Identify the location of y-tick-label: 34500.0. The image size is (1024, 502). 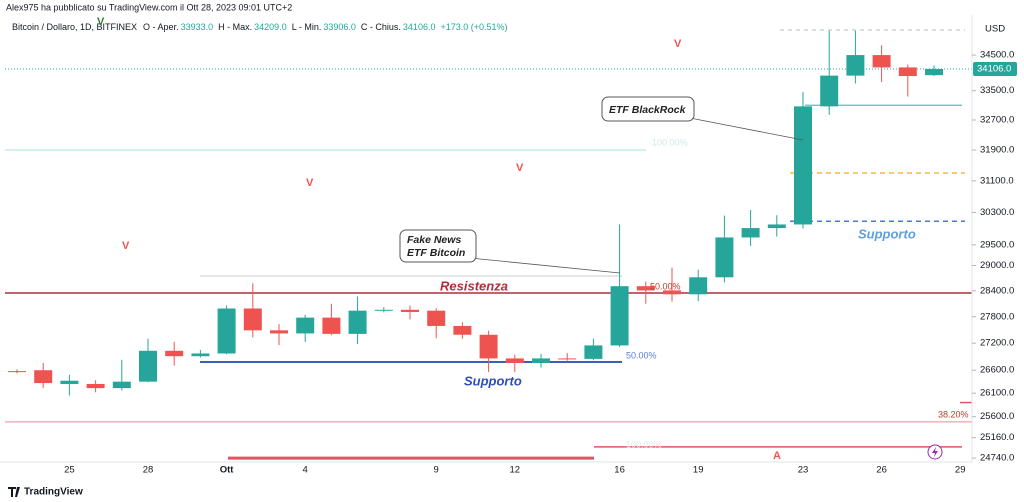
(997, 55).